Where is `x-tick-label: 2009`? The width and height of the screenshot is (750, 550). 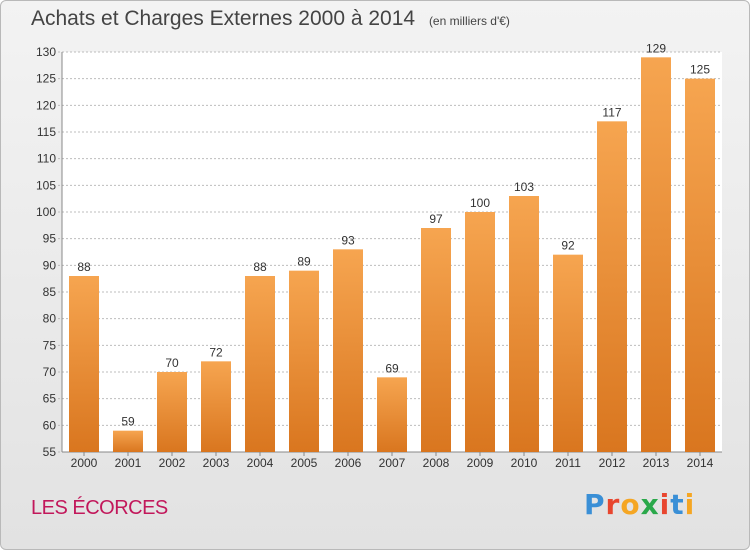
x-tick-label: 2009 is located at coordinates (480, 463).